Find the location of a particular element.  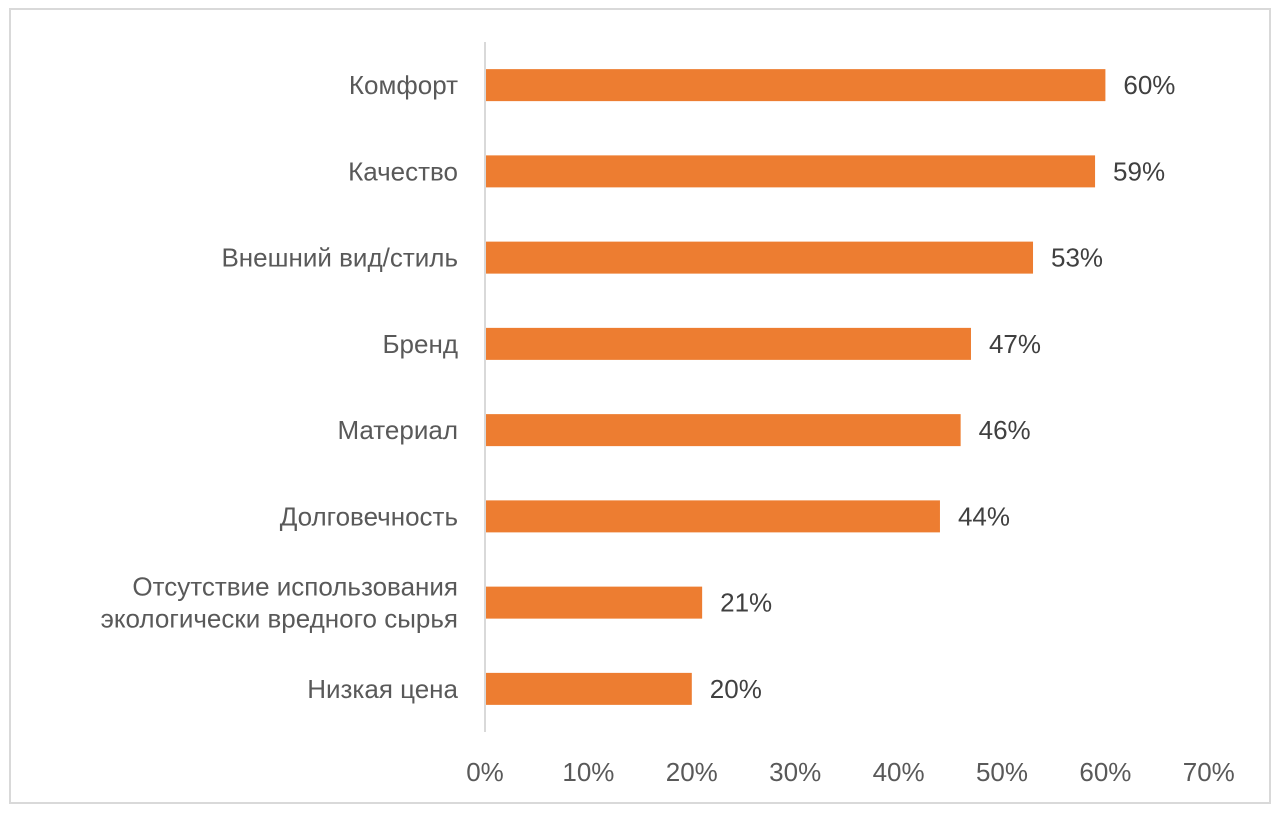

x-tick-label-1: 10% is located at coordinates (588, 772).